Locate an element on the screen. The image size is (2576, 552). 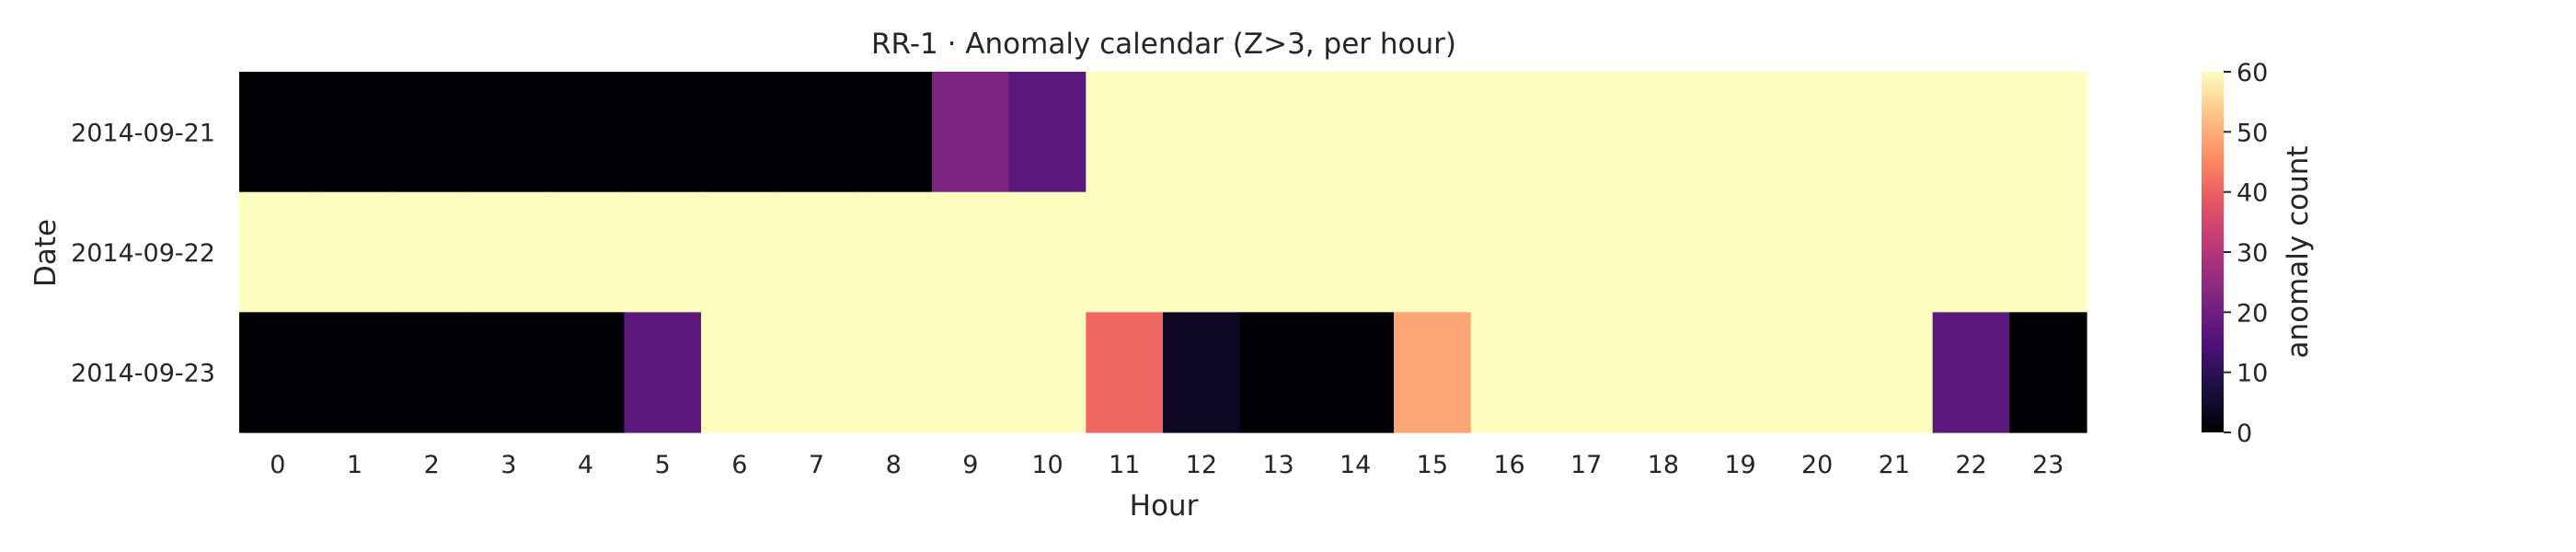
y-tick-label: 2014-09-22 is located at coordinates (143, 253).